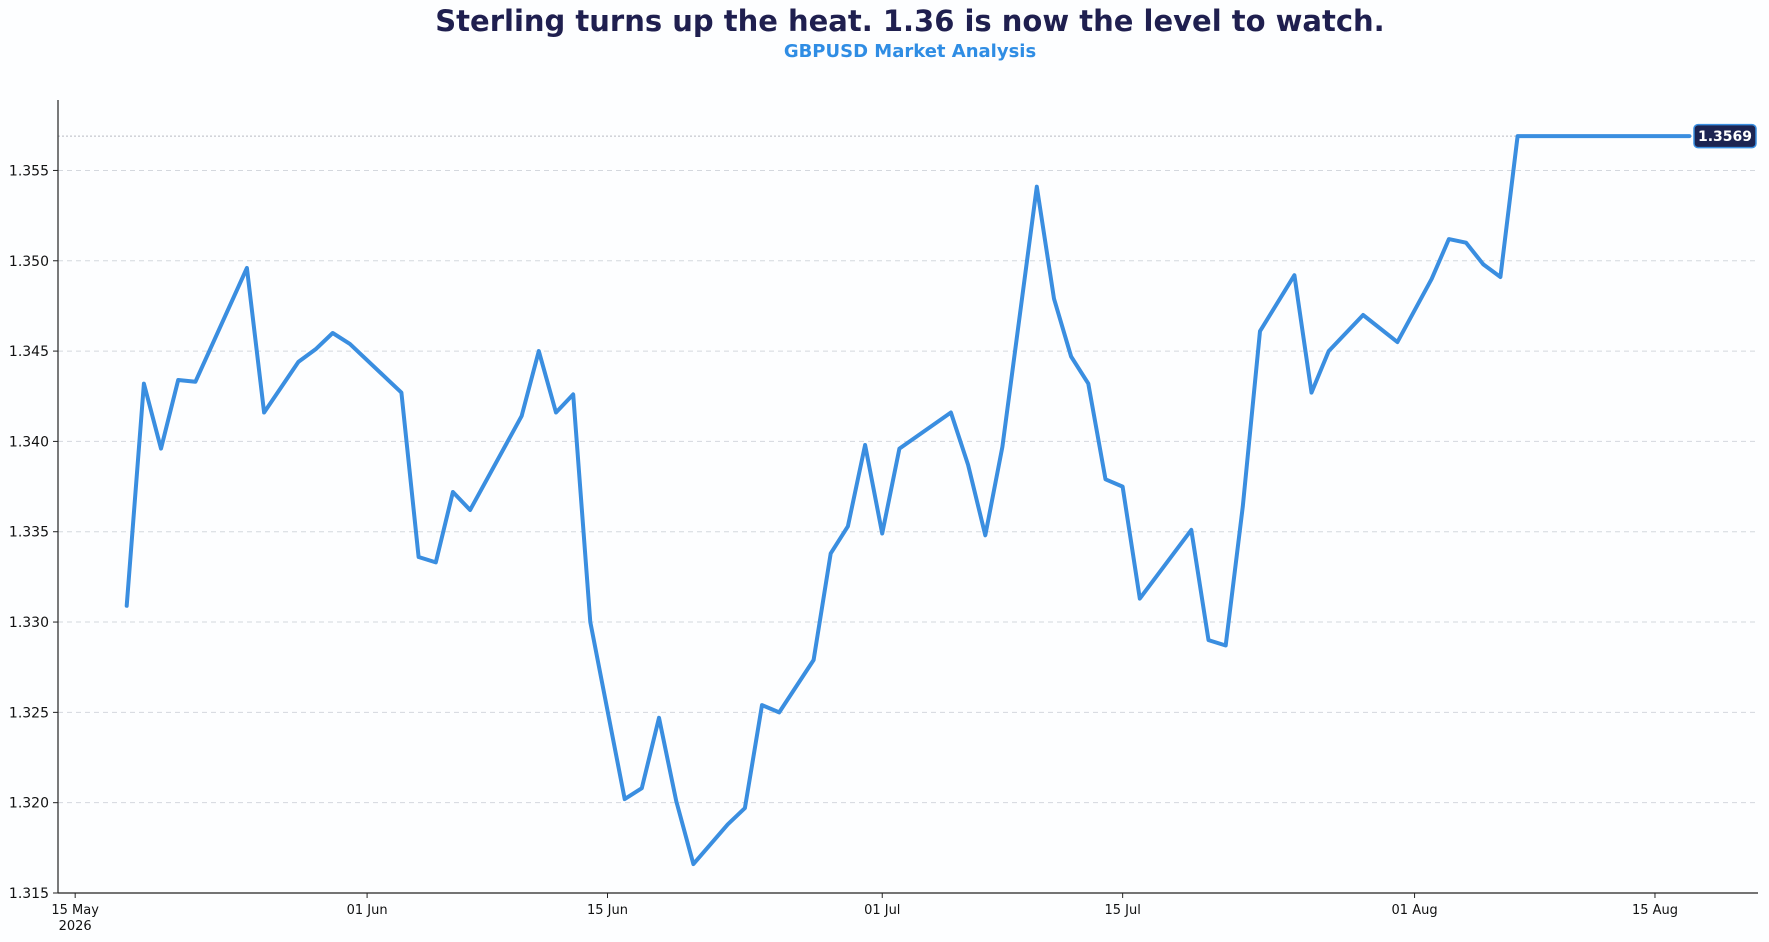 This screenshot has height=942, width=1769. Describe the element at coordinates (29, 894) in the screenshot. I see `y-tick-label: 1.315` at that location.